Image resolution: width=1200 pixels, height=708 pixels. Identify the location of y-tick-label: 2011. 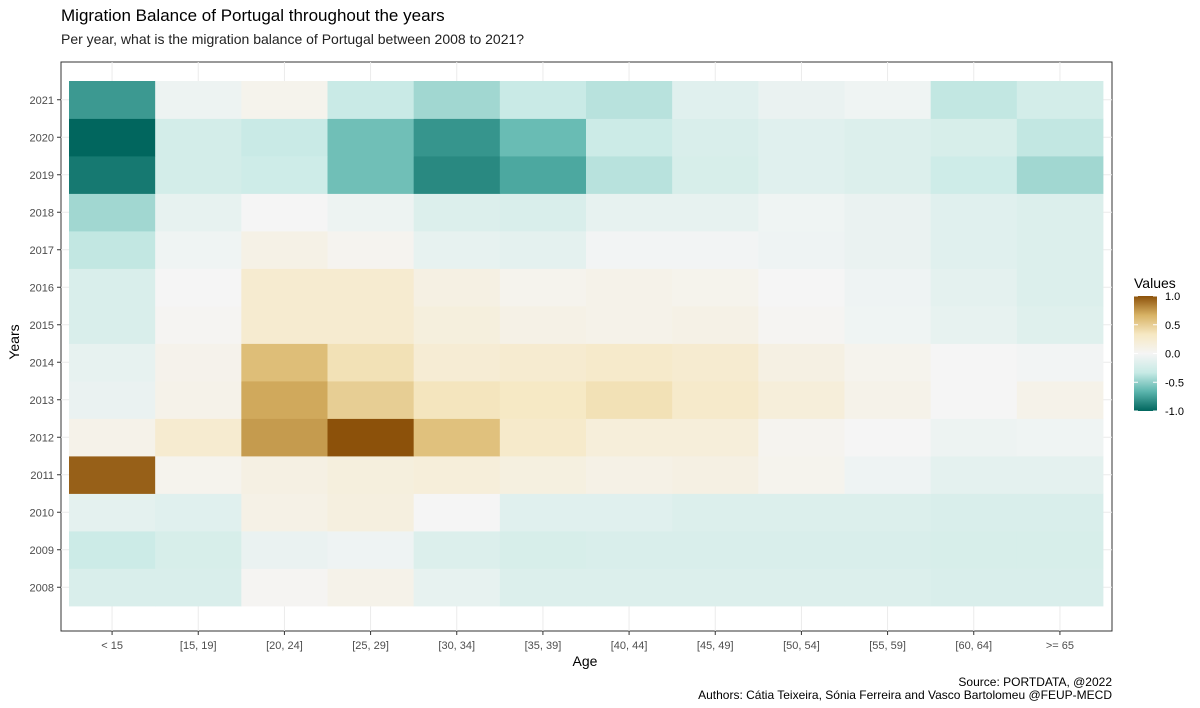
(42, 476).